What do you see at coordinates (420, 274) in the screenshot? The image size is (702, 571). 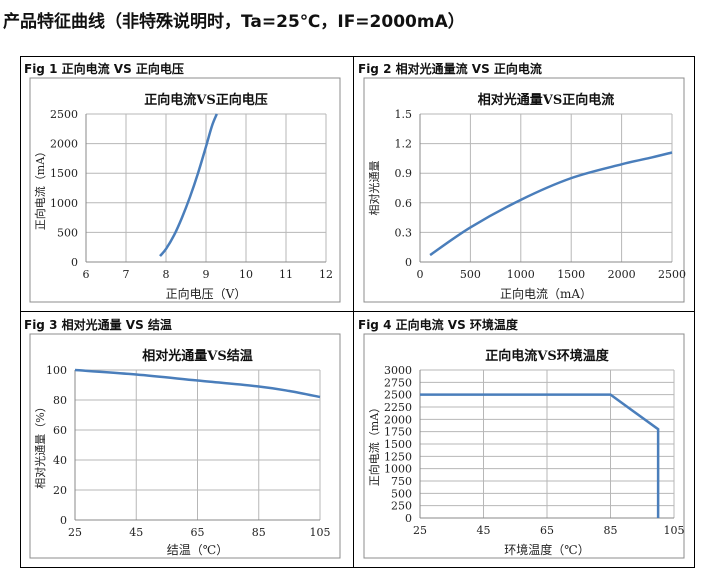 I see `x-tick-label: 0` at bounding box center [420, 274].